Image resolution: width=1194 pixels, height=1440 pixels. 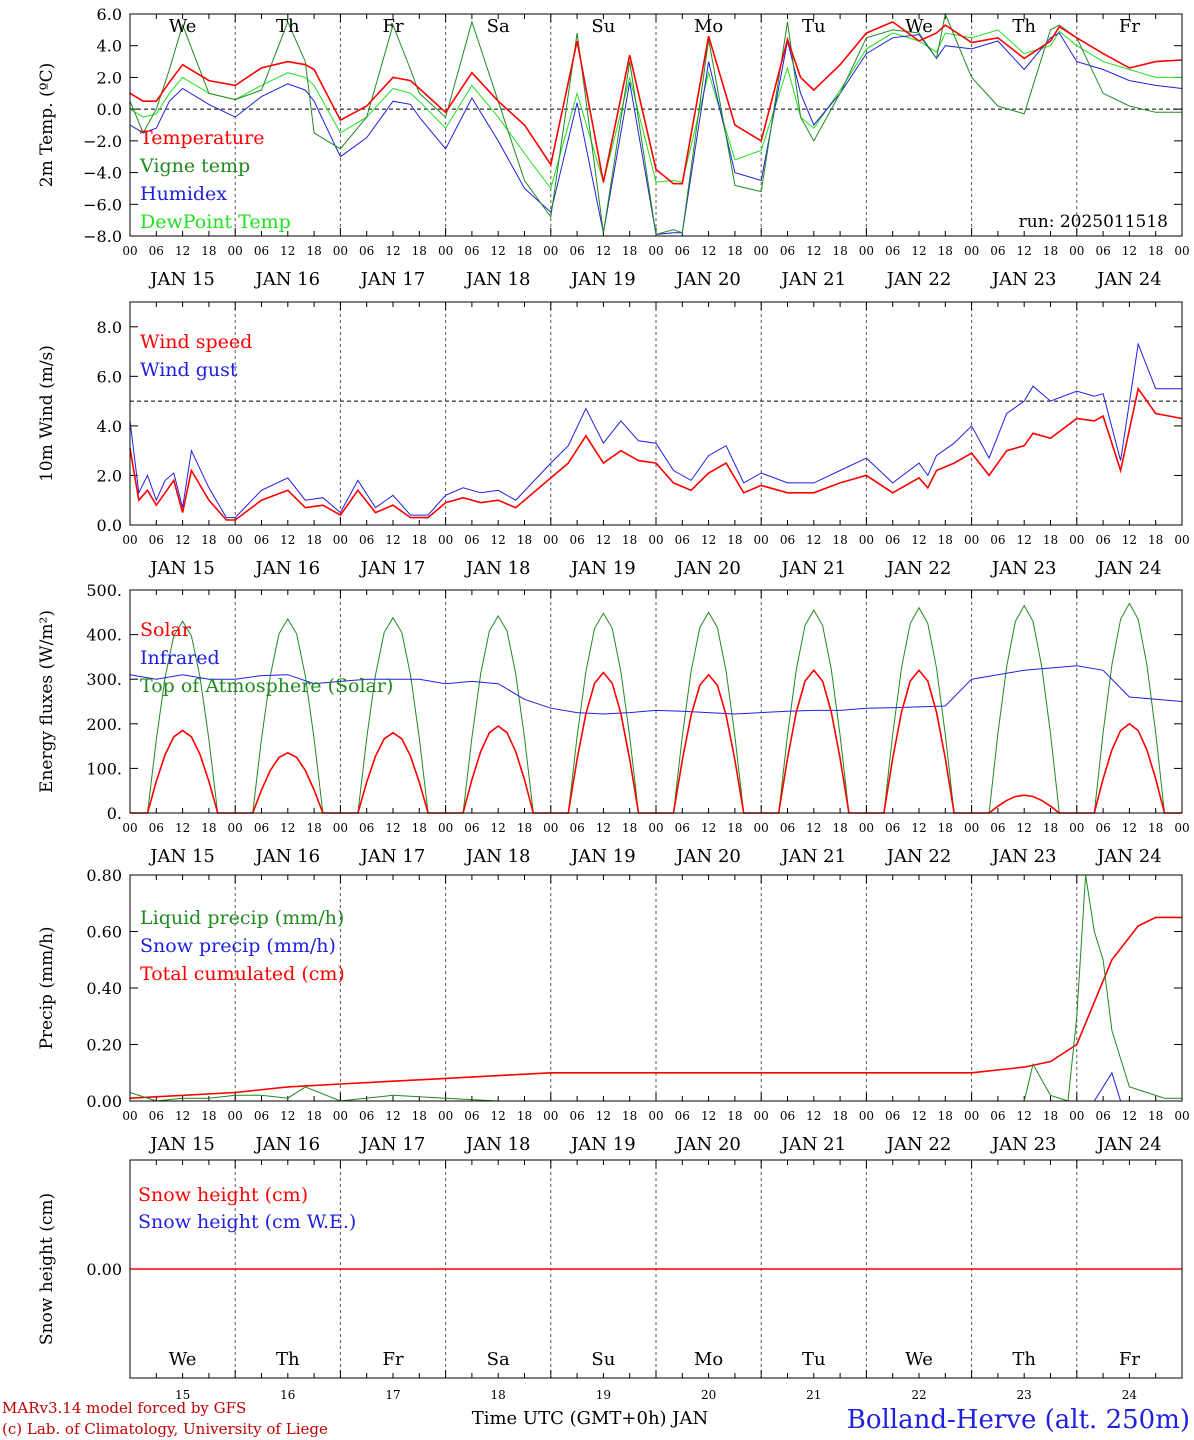 What do you see at coordinates (124, 1408) in the screenshot?
I see `model-credit-line: MARv3.14 model forced by GFS` at bounding box center [124, 1408].